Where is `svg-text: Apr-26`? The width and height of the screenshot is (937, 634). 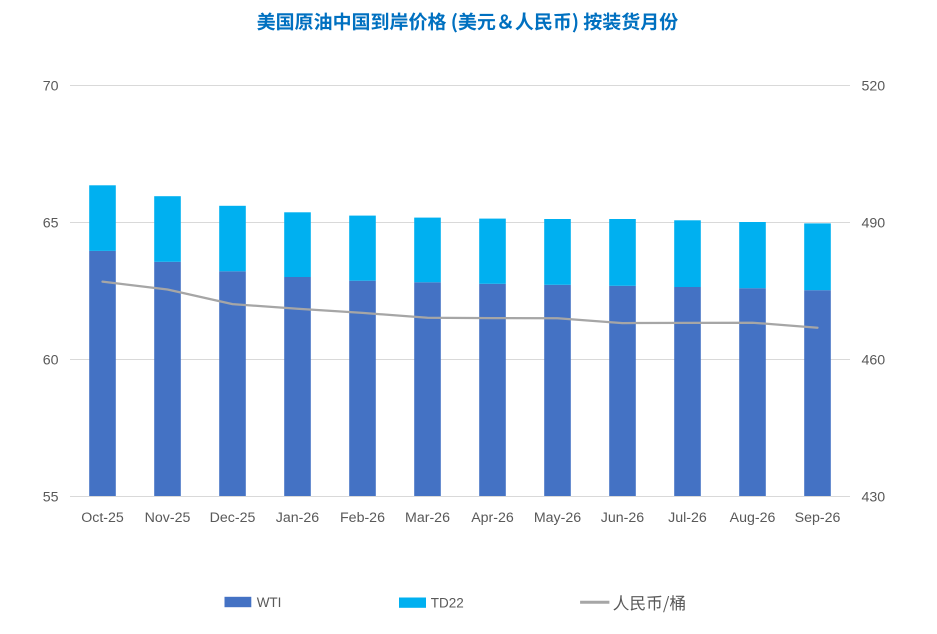 svg-text: Apr-26 is located at coordinates (492, 518).